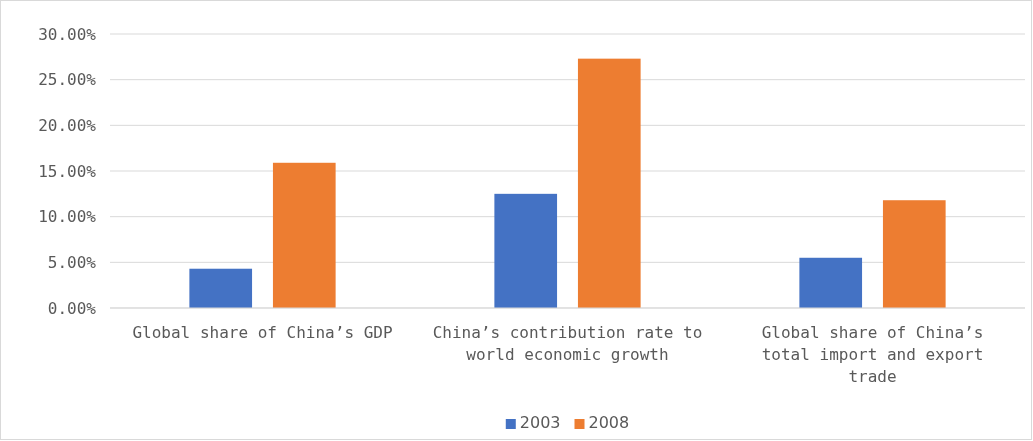 The width and height of the screenshot is (1033, 441). What do you see at coordinates (67, 34) in the screenshot?
I see `y-tick-label: 30.00%` at bounding box center [67, 34].